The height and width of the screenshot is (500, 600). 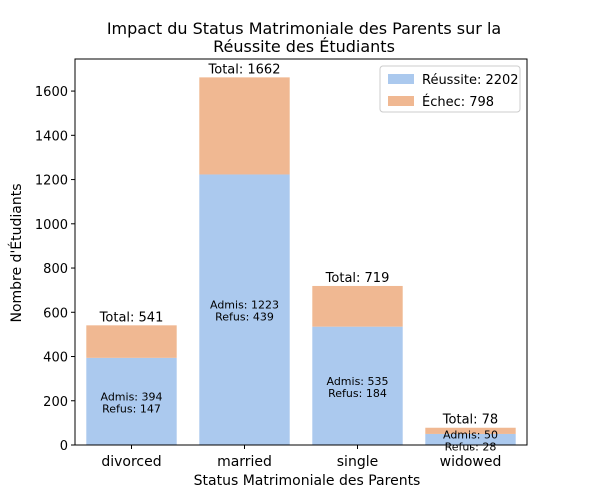 I want to click on legend: Réussite: 2202 Échec: 798, so click(x=450, y=89).